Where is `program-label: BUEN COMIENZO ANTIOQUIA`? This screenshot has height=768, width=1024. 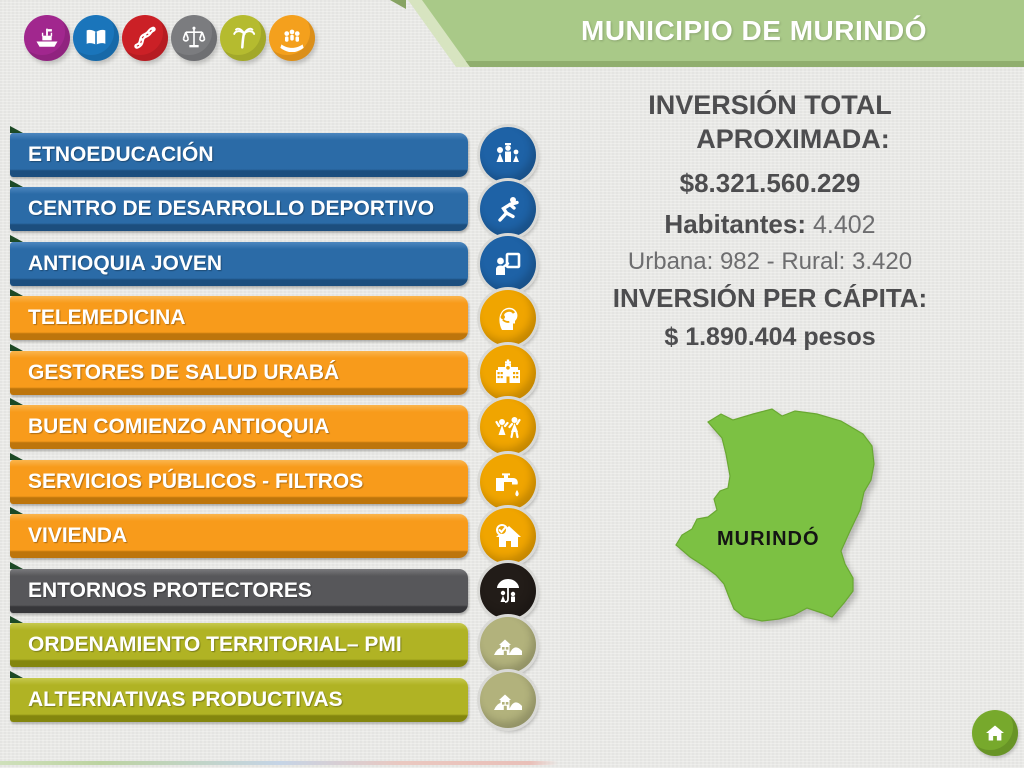 program-label: BUEN COMIENZO ANTIOQUIA is located at coordinates (179, 426).